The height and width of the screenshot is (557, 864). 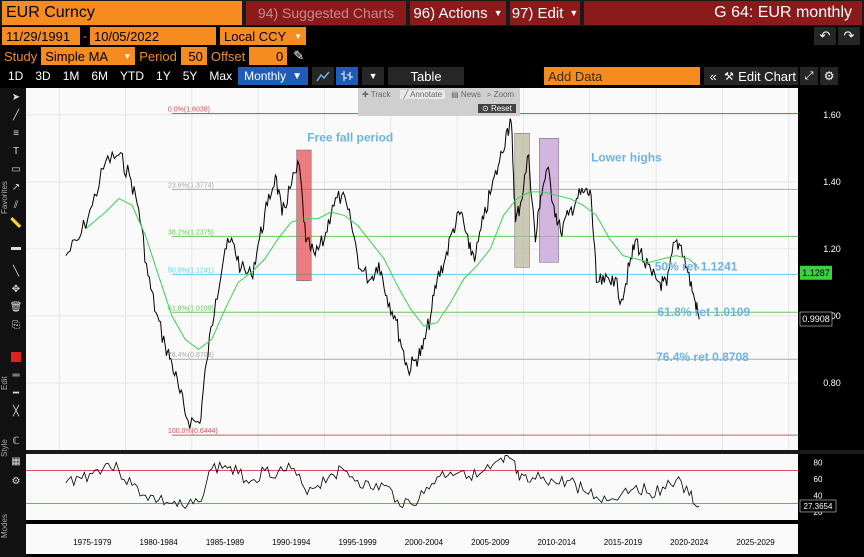 What do you see at coordinates (426, 76) in the screenshot?
I see `table-button: Table` at bounding box center [426, 76].